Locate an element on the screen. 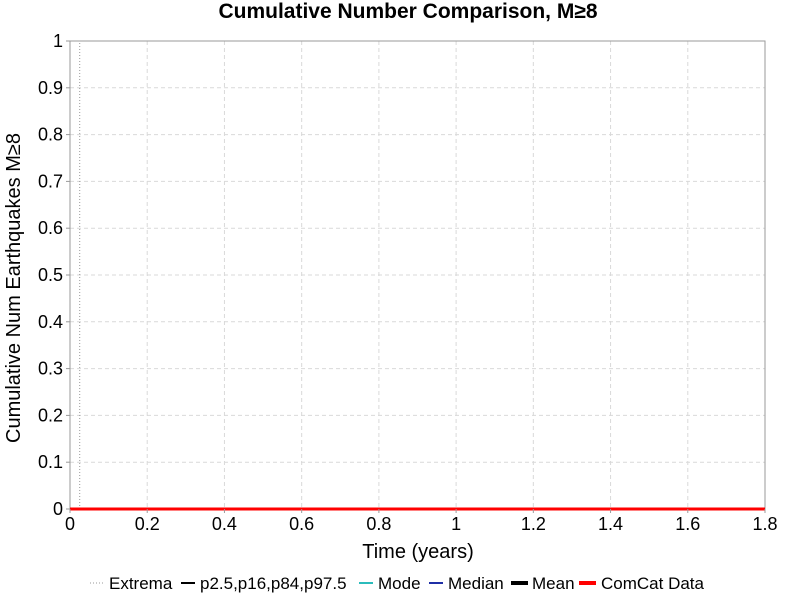 The image size is (800, 600). x-tick-label: 1.4 is located at coordinates (610, 524).